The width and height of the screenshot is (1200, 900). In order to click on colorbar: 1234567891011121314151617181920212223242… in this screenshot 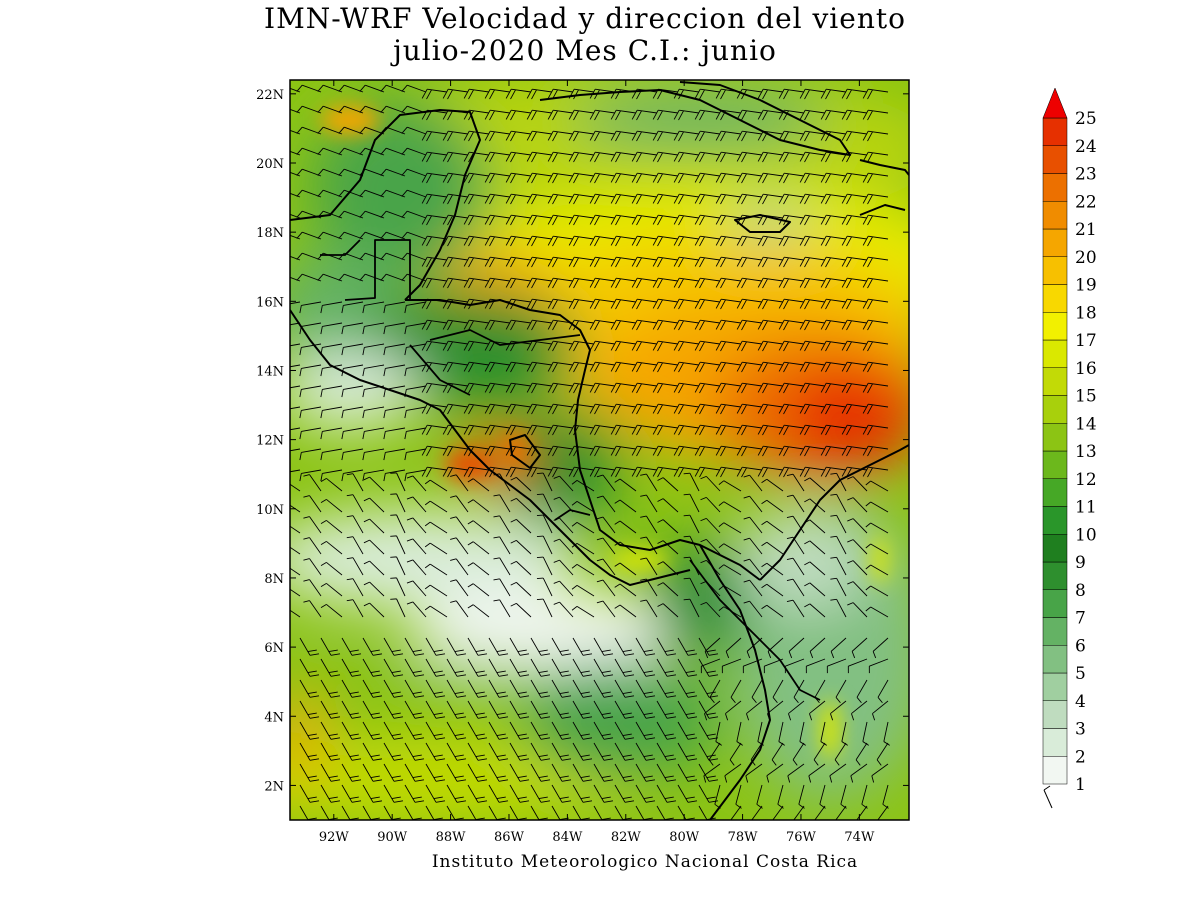, I will do `click(1069, 448)`.